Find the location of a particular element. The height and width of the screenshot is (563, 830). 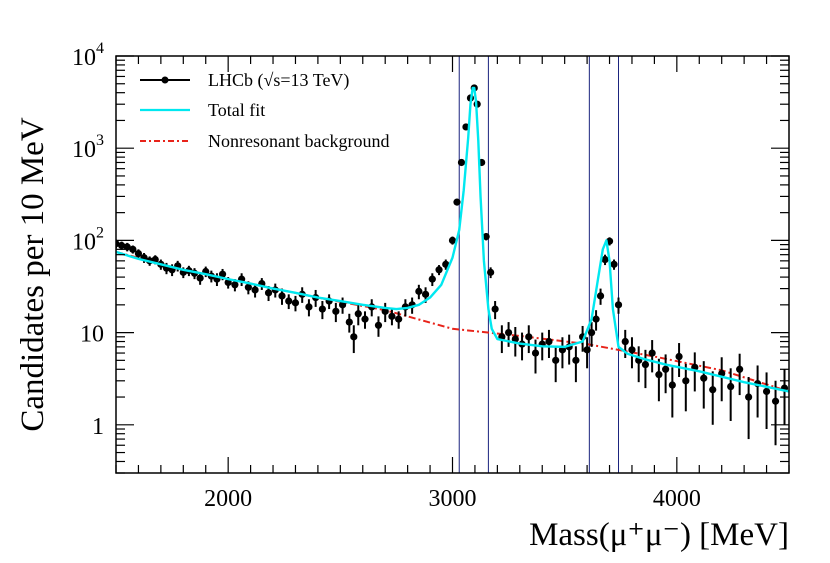

legend-data-marker is located at coordinates (165, 80).